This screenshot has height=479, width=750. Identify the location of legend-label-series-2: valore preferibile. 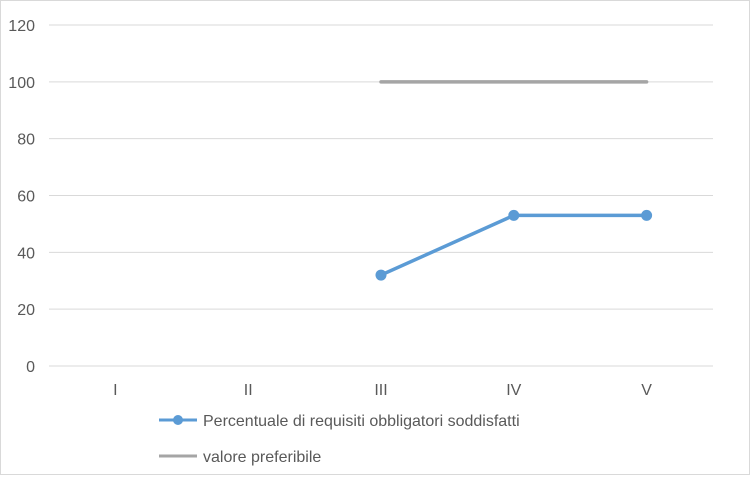
(262, 457).